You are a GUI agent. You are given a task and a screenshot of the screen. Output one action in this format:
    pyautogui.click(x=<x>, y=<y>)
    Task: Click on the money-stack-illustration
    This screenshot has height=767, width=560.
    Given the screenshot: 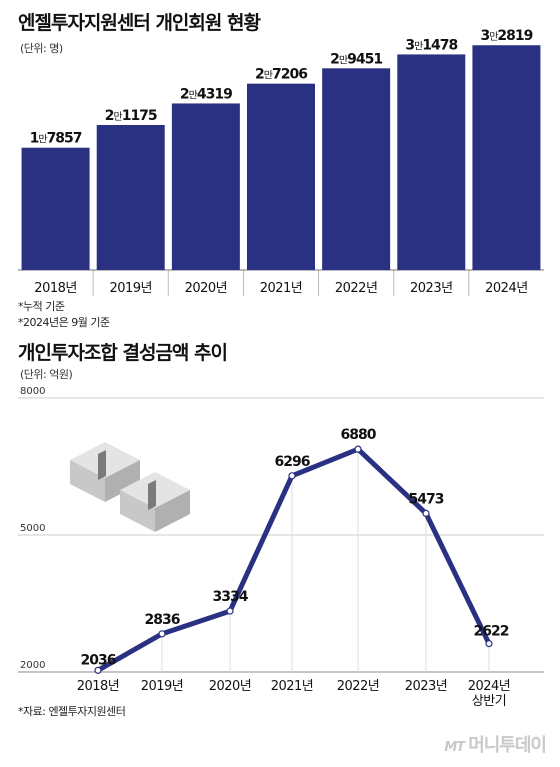 What is the action you would take?
    pyautogui.click(x=130, y=487)
    